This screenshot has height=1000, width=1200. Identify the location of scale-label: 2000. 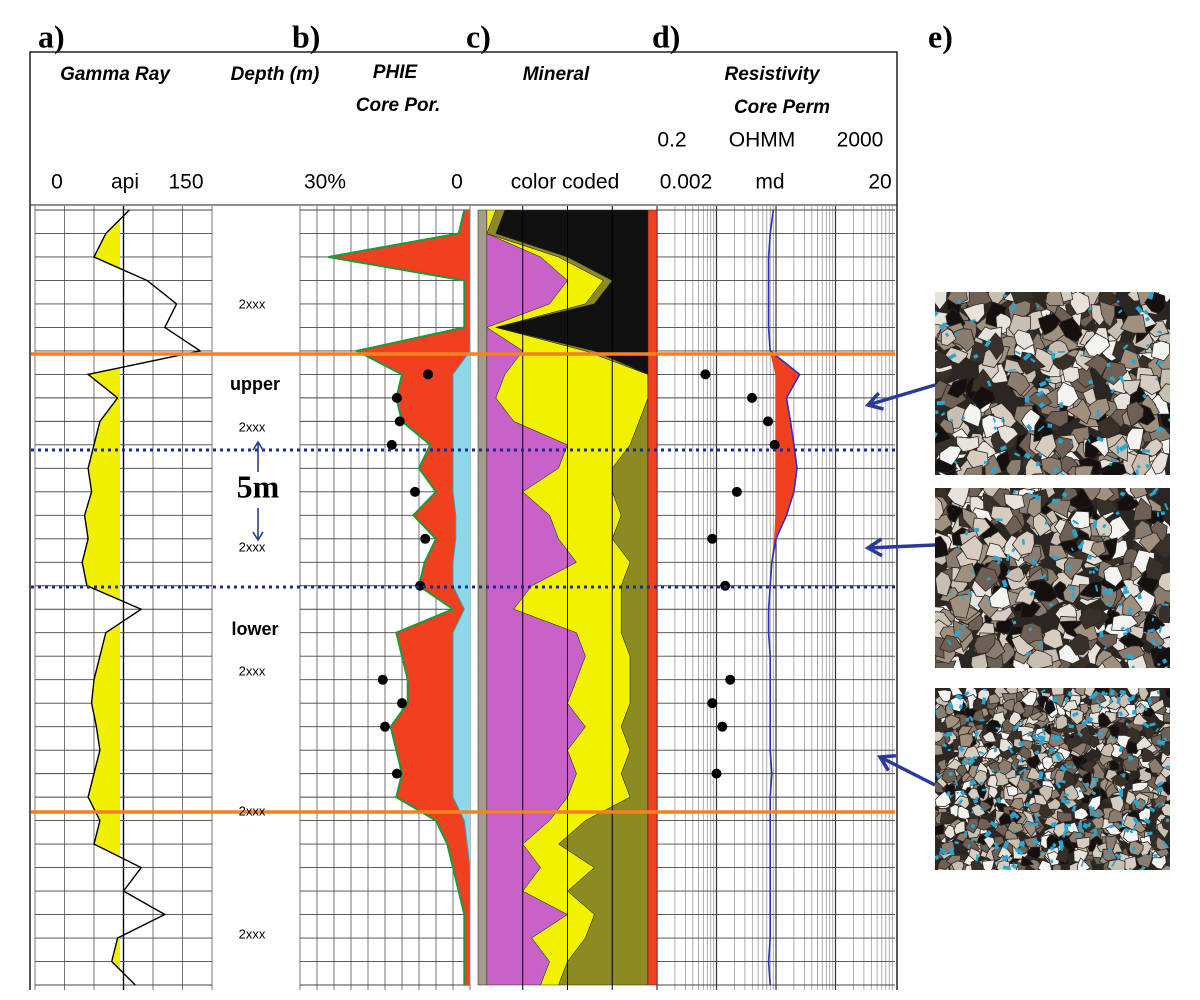
(860, 140).